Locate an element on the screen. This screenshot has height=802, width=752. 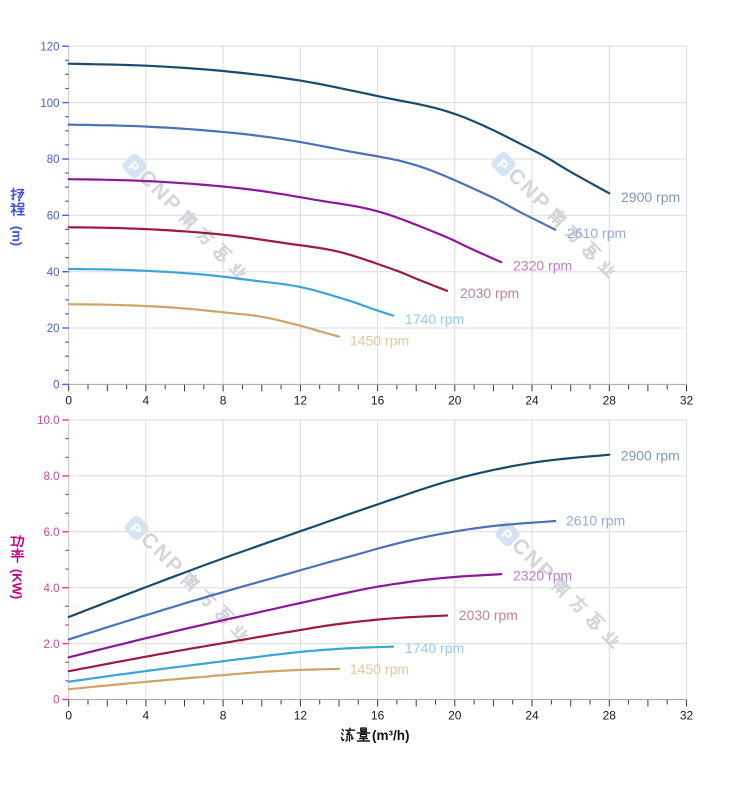
svg-text: 100 is located at coordinates (49, 104).